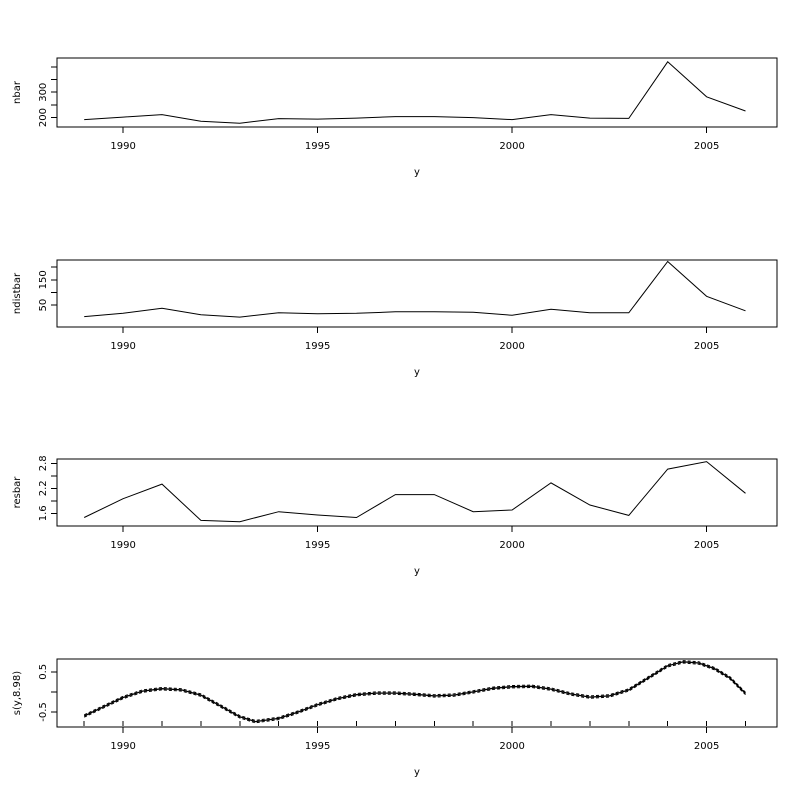 This screenshot has width=800, height=800. What do you see at coordinates (43, 513) in the screenshot?
I see `y-tick-label: 1.6` at bounding box center [43, 513].